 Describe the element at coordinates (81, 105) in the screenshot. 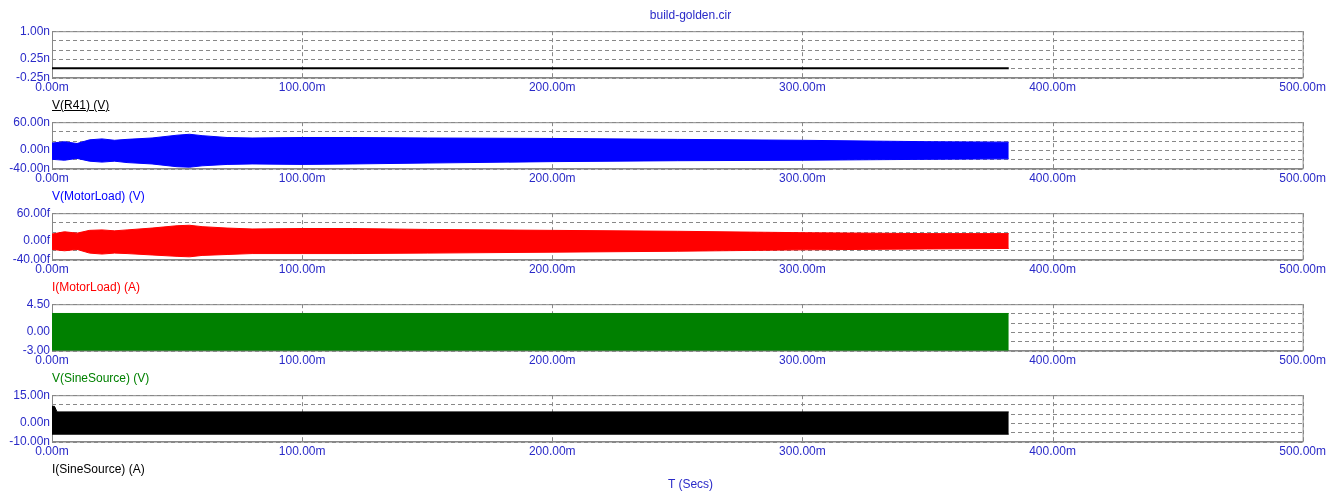

I see `text: V(R41) (V)` at that location.